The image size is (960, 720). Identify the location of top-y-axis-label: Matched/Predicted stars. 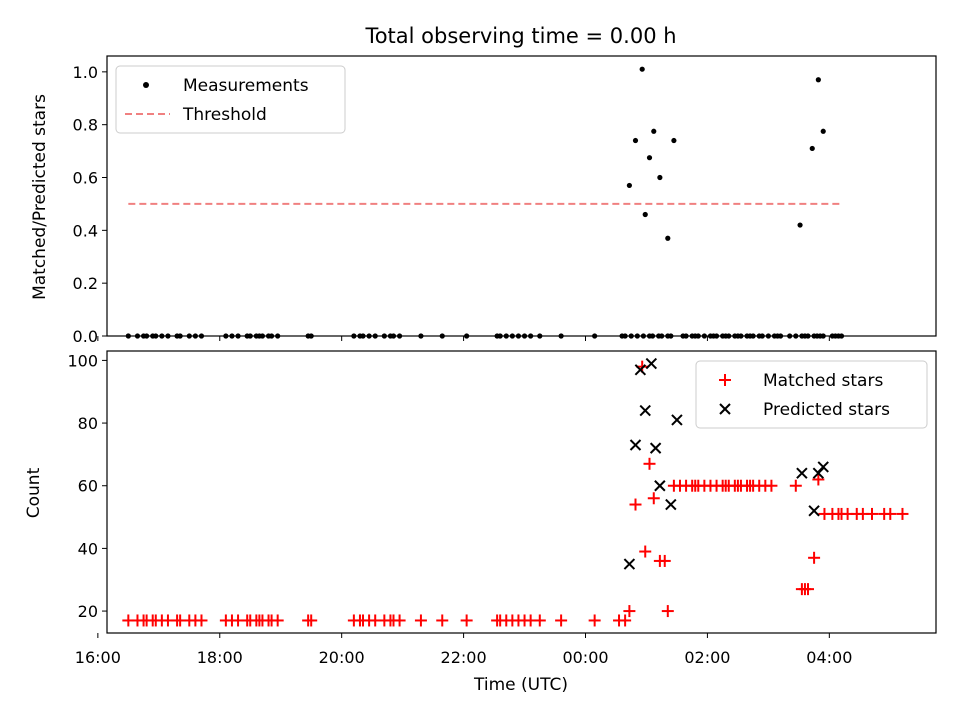
(40, 197).